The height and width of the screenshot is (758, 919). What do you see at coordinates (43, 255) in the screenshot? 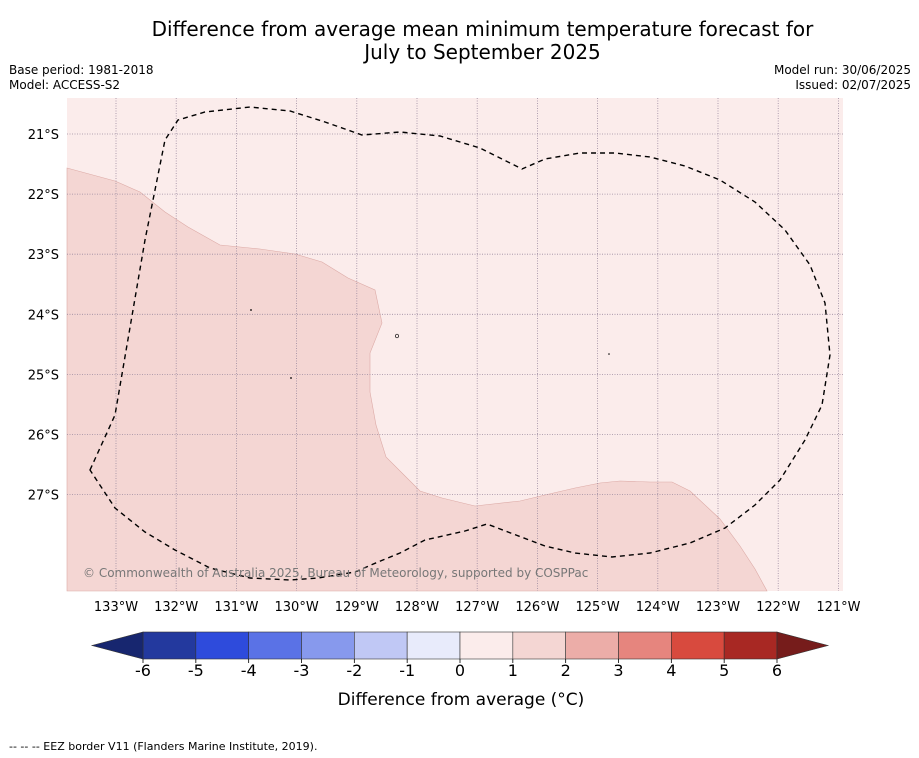
I see `latitude-label: 23°S` at bounding box center [43, 255].